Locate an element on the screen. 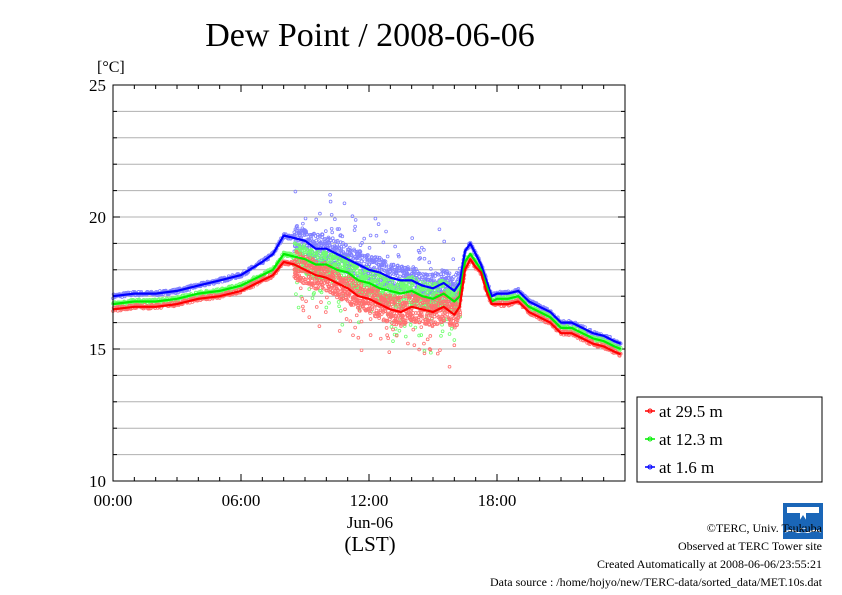 This screenshot has width=842, height=595. series-lines is located at coordinates (367, 295).